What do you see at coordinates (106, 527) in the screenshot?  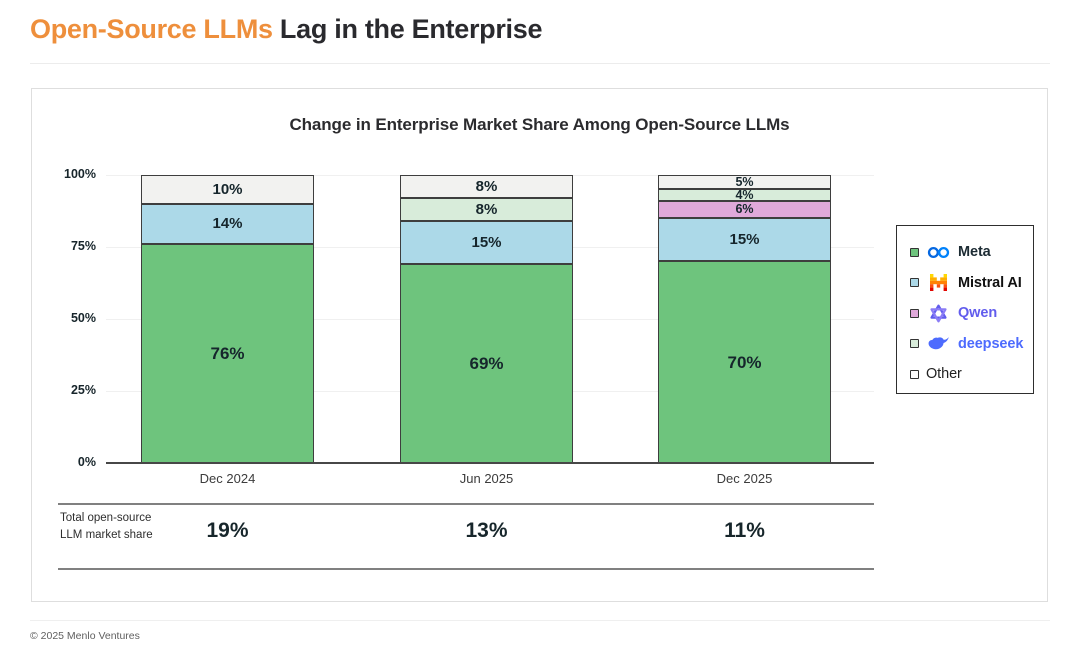 I see `totals-label: Total open-source LLM market share` at bounding box center [106, 527].